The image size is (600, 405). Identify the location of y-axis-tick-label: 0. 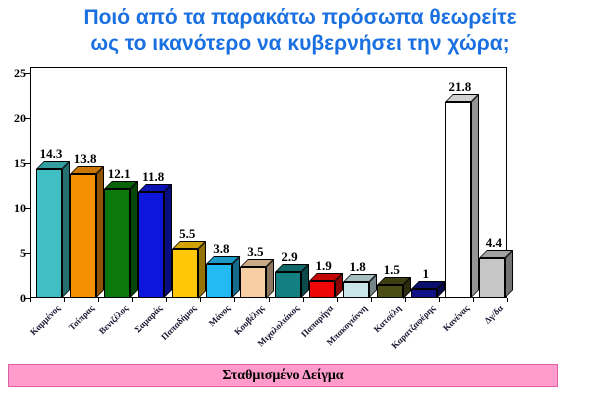
(23, 298).